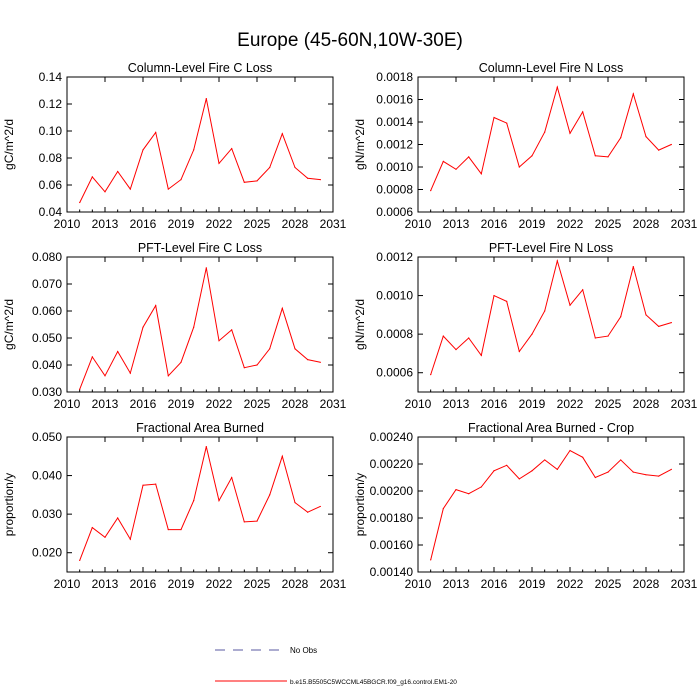 The width and height of the screenshot is (700, 700). What do you see at coordinates (392, 491) in the screenshot?
I see `y-tick-label: 0.00200` at bounding box center [392, 491].